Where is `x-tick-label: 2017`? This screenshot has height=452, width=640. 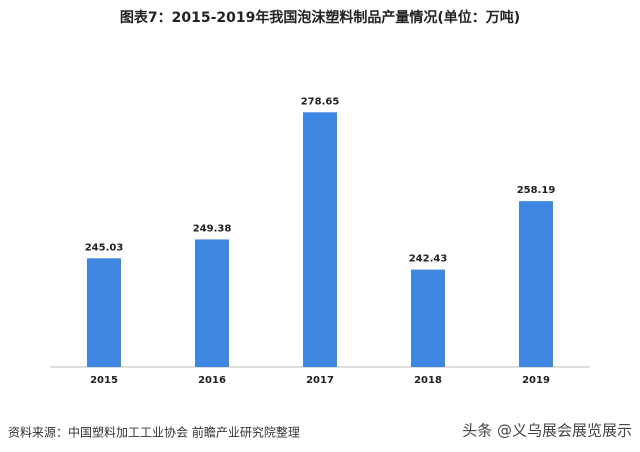 x-tick-label: 2017 is located at coordinates (320, 380).